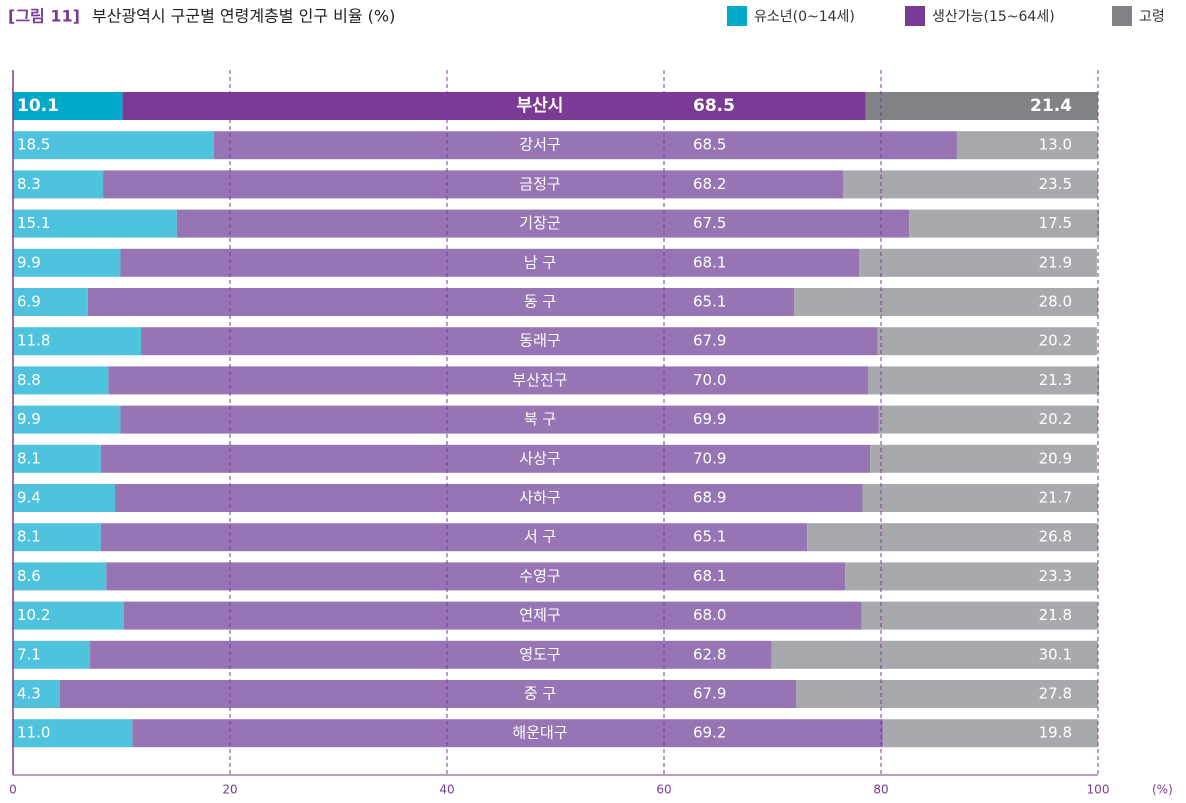  Describe the element at coordinates (1055, 458) in the screenshot. I see `value-label: 20.9` at that location.